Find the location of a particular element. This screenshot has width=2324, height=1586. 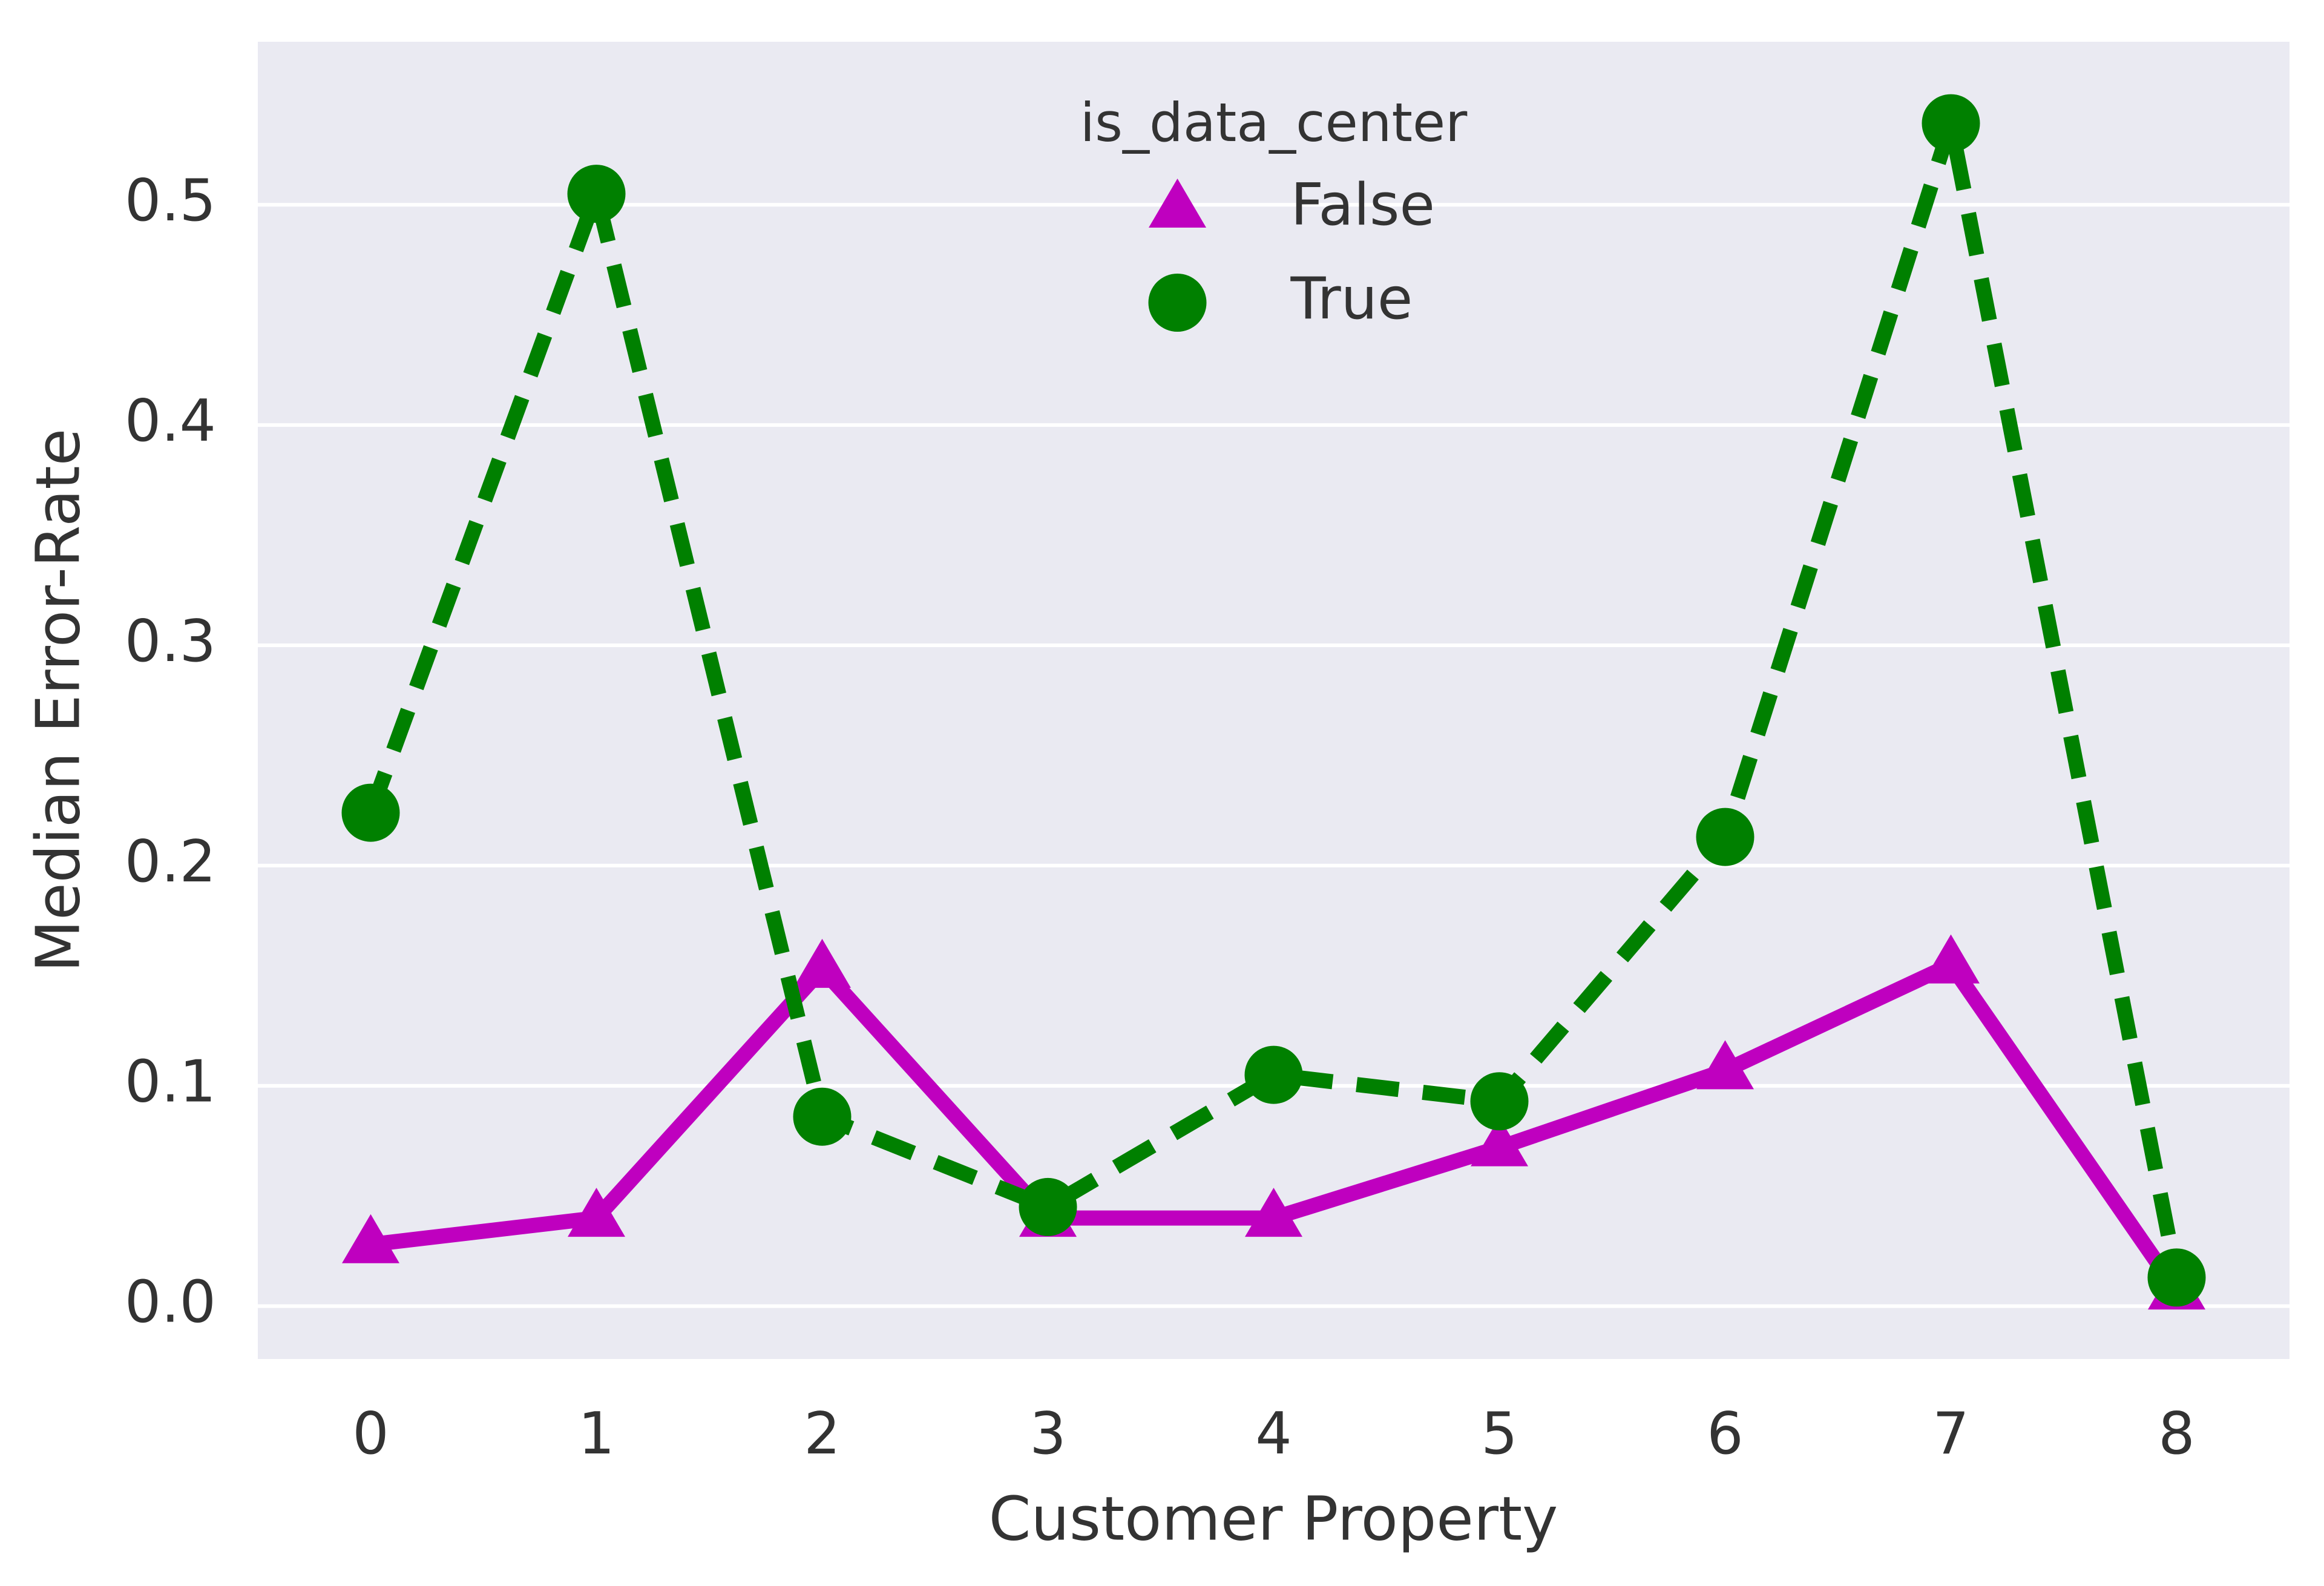

x-tick-label: 1 is located at coordinates (596, 1434).